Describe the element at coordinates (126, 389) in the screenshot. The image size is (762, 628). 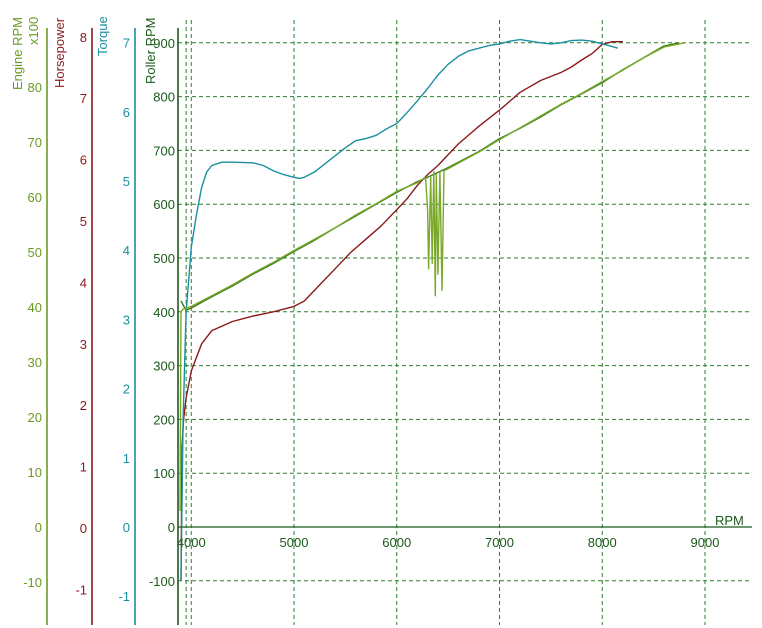
I see `torque-tick-label: 2` at that location.